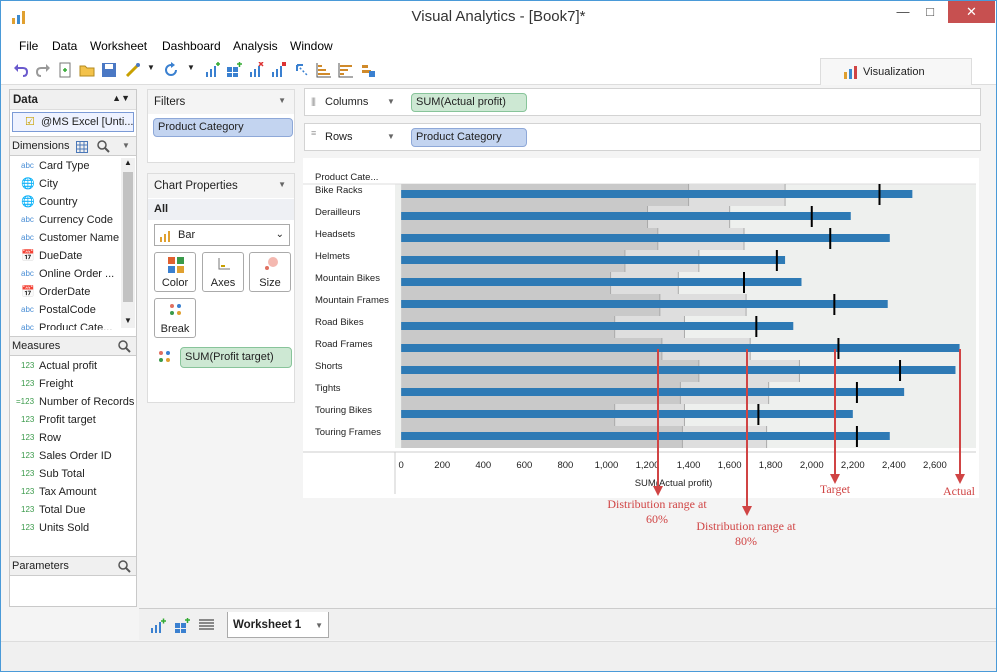 This screenshot has height=672, width=997. What do you see at coordinates (339, 137) in the screenshot?
I see `rows-label: Rows` at bounding box center [339, 137].